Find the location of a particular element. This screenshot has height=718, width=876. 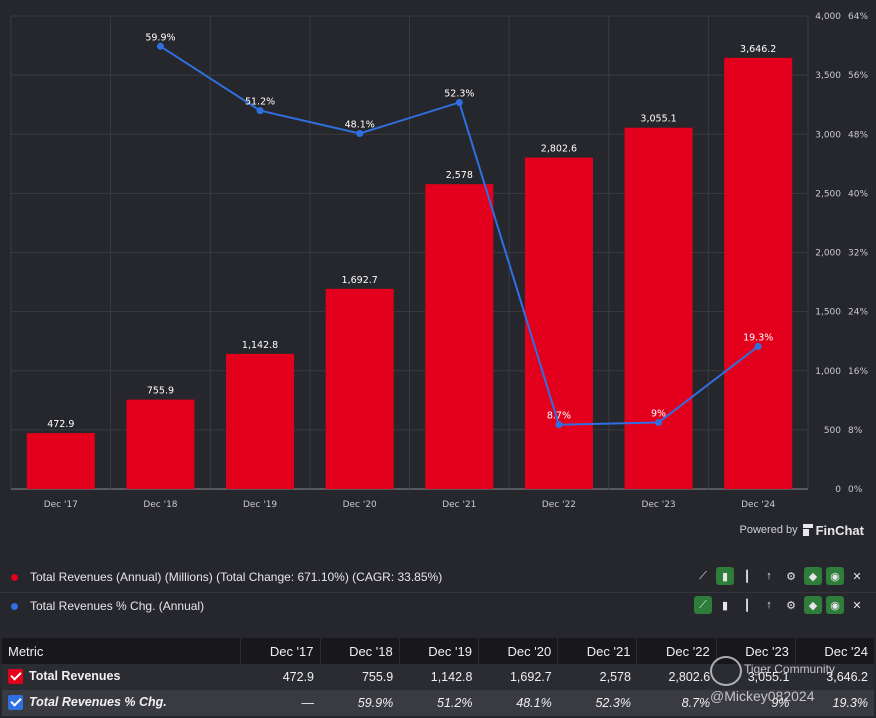

table-cell: 1,142.8 is located at coordinates (439, 677).